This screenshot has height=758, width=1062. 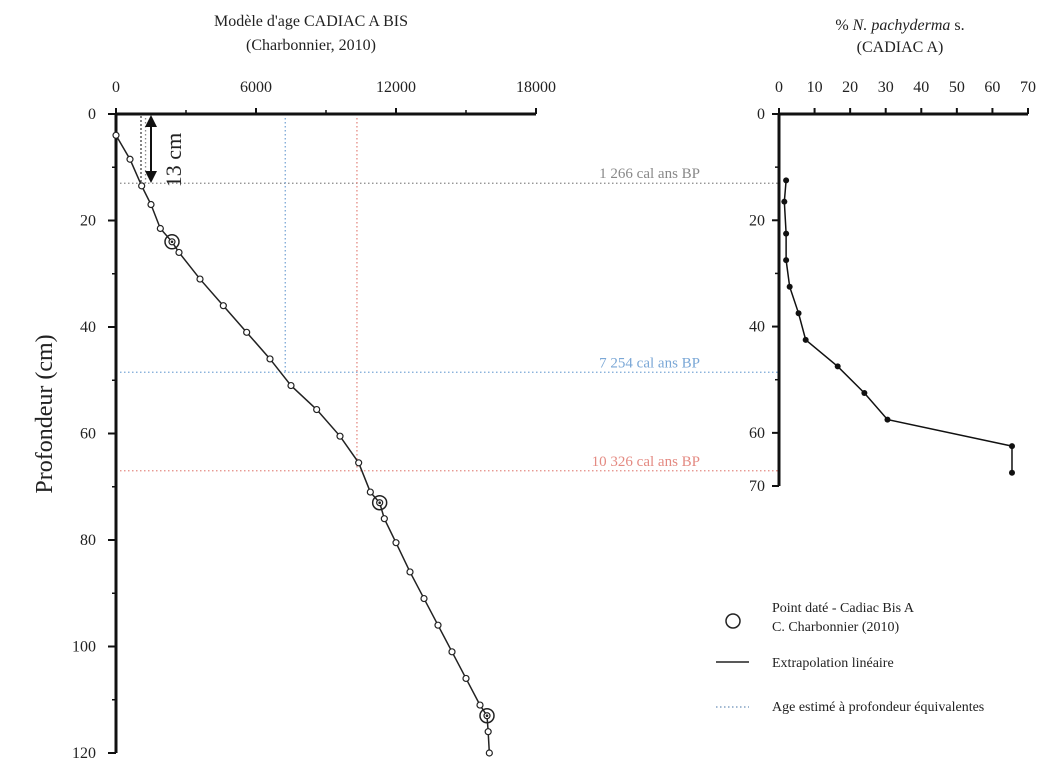 I want to click on legend-dated-point-label-2: C. Charbonnier (2010), so click(x=835, y=627).